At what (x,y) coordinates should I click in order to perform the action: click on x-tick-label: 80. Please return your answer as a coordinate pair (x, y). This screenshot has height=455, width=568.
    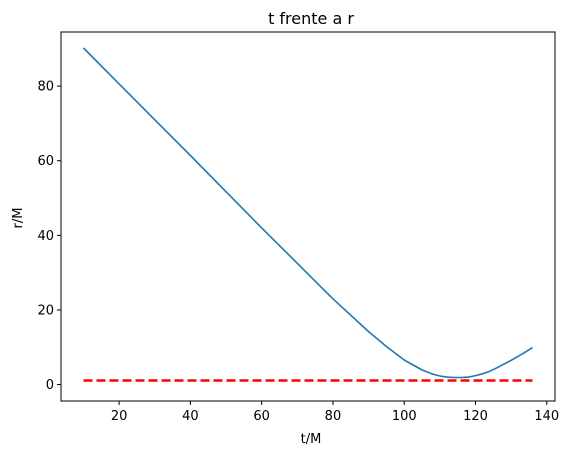
    Looking at the image, I should click on (333, 416).